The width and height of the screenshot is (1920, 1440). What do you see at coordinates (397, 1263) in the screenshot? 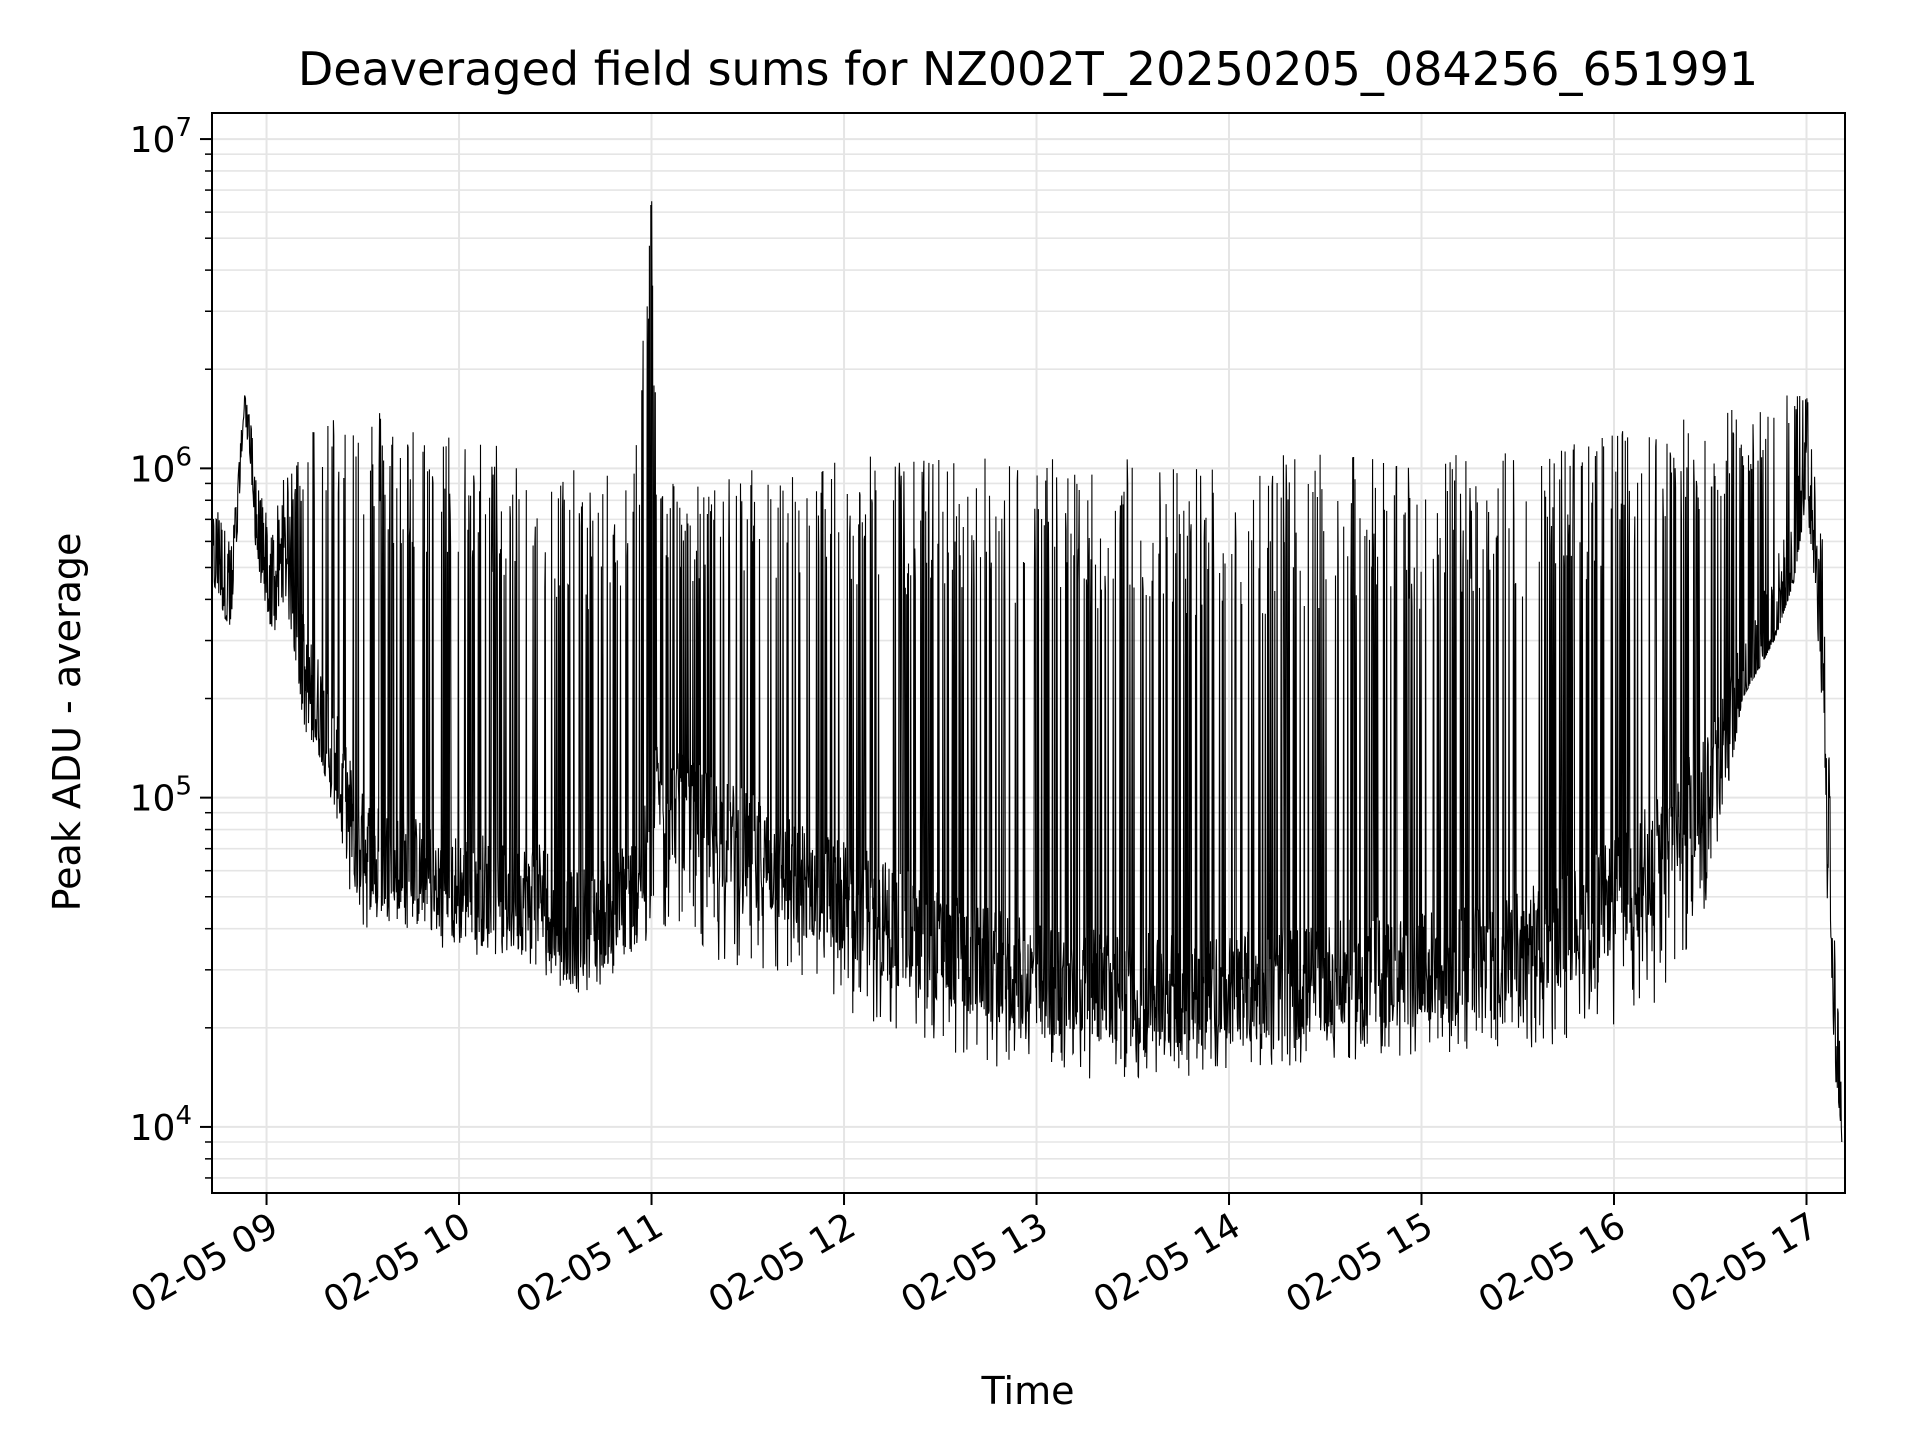
I see `x-tick-label: 02-05 10` at bounding box center [397, 1263].